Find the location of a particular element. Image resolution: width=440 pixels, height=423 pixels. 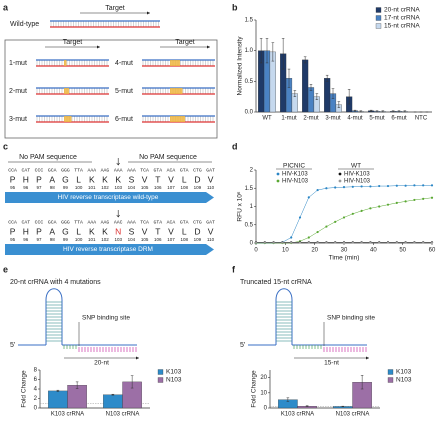

hairpin is located at coordinates (54, 316).